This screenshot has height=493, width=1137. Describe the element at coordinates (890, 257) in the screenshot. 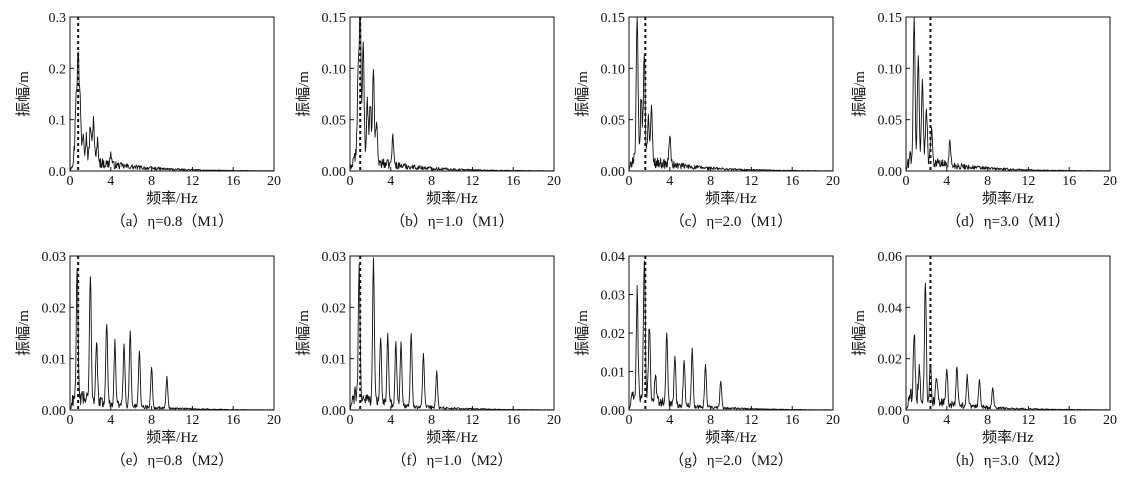

I see `y-tick-label: 0.06` at that location.